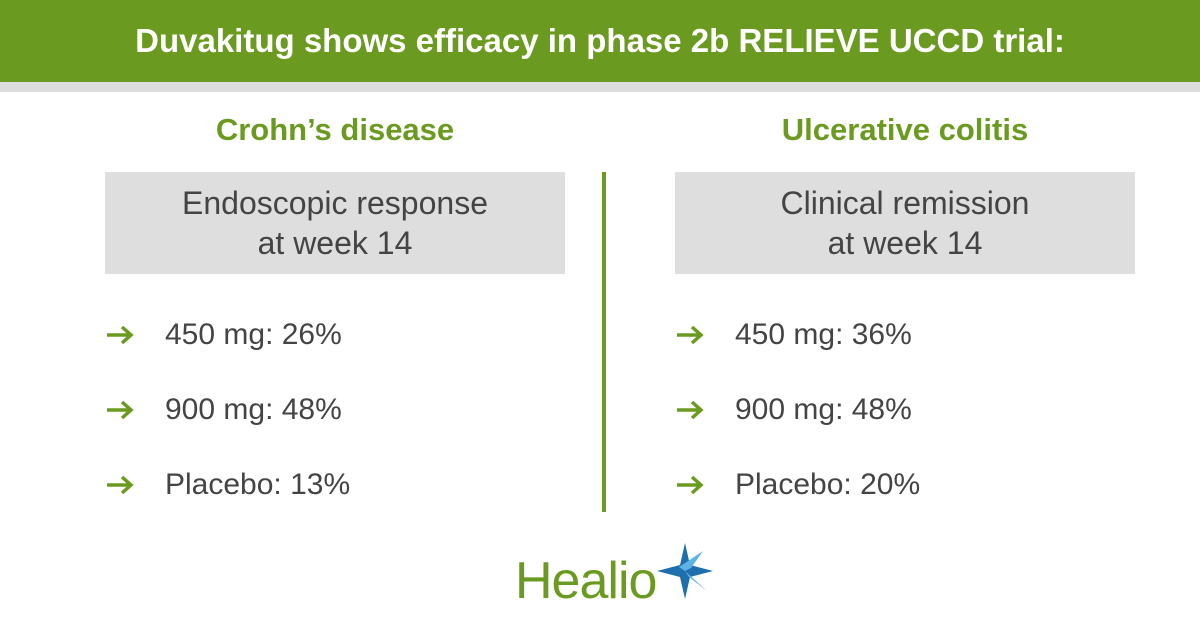 This screenshot has height=630, width=1200. Describe the element at coordinates (586, 581) in the screenshot. I see `logo-text: Healio` at that location.